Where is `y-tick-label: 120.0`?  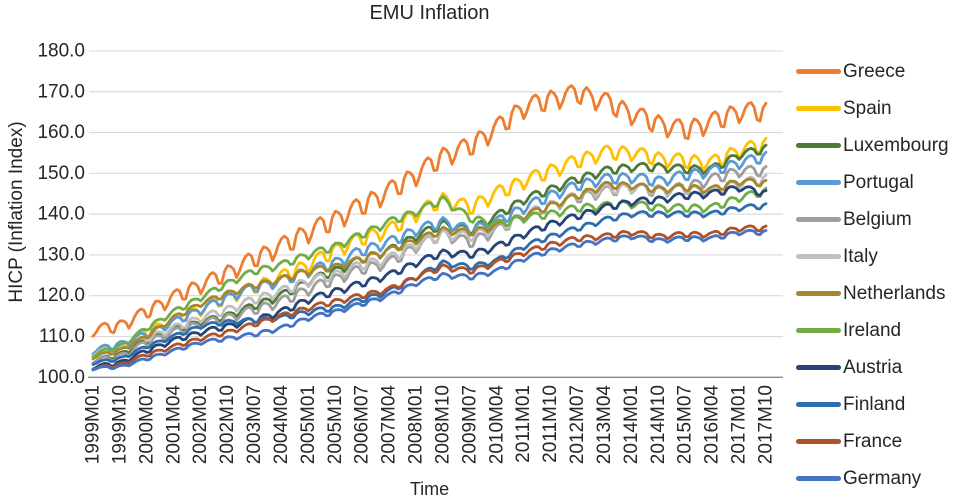 y-tick-label: 120.0 is located at coordinates (61, 295).